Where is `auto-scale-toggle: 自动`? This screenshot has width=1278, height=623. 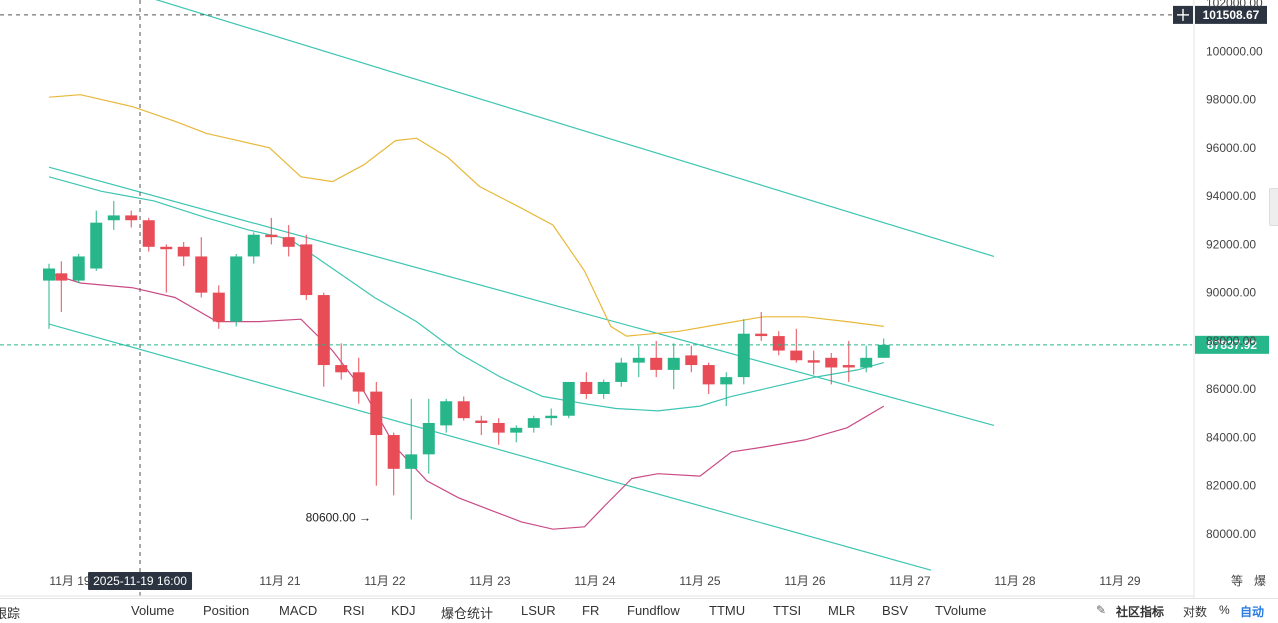
auto-scale-toggle: 自动 is located at coordinates (1252, 612).